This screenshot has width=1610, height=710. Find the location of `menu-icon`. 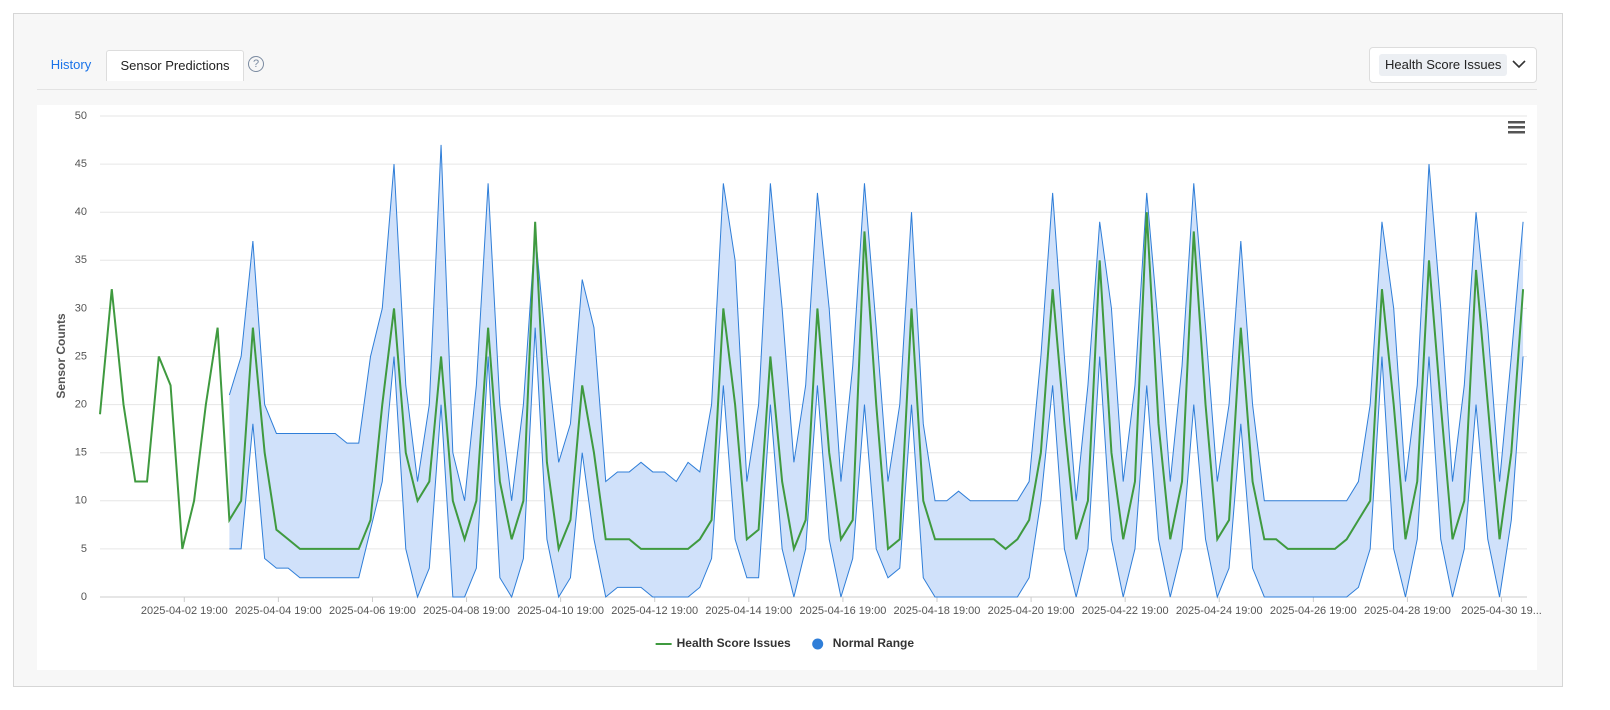

menu-icon is located at coordinates (1516, 127).